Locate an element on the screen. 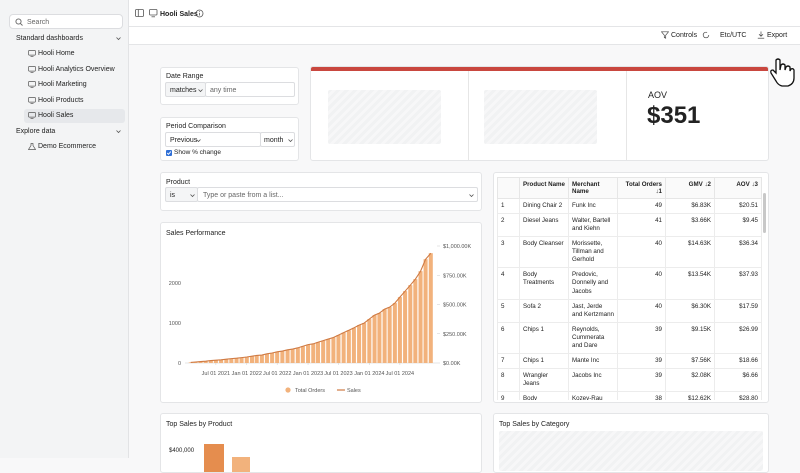 The width and height of the screenshot is (800, 473). section-title: Standard dashboards is located at coordinates (49, 38).